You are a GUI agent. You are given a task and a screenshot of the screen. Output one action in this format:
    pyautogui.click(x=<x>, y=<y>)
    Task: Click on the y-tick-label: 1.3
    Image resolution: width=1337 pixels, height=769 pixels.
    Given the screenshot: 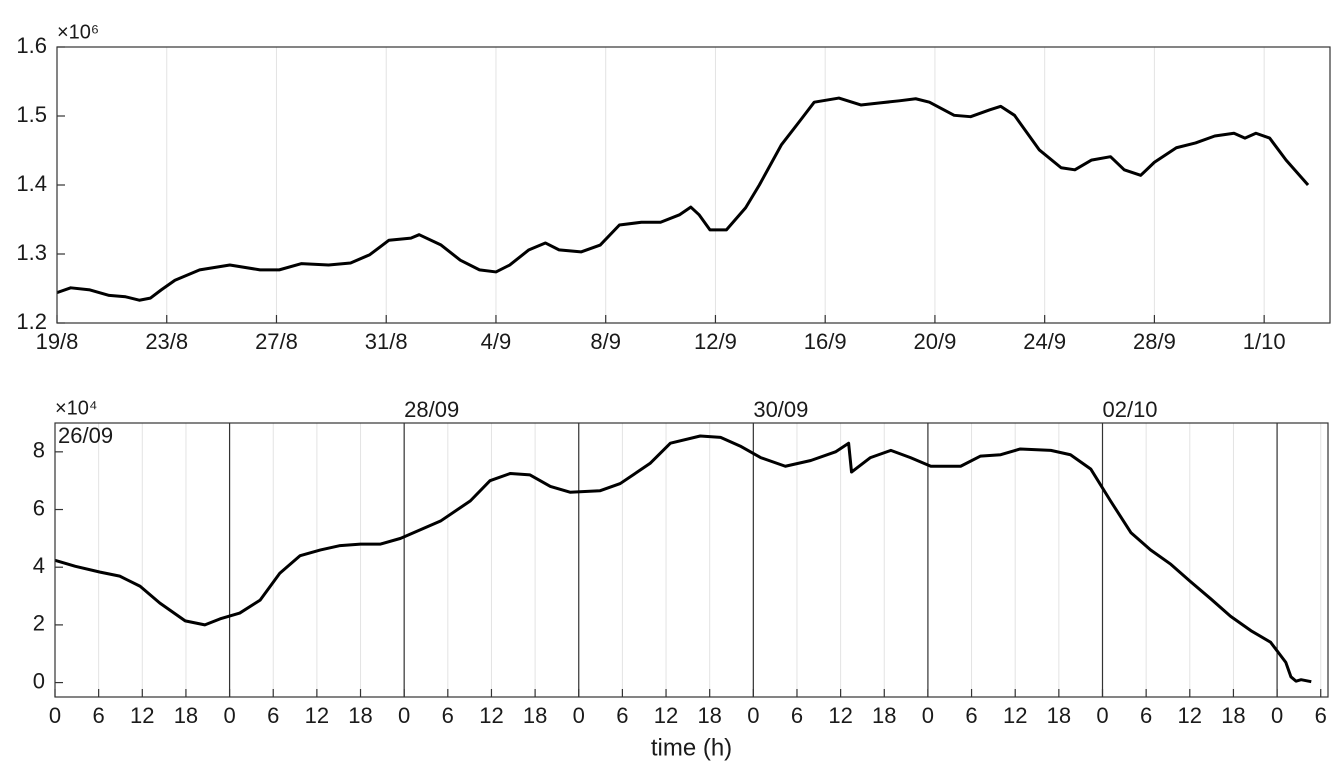 What is the action you would take?
    pyautogui.click(x=31, y=252)
    